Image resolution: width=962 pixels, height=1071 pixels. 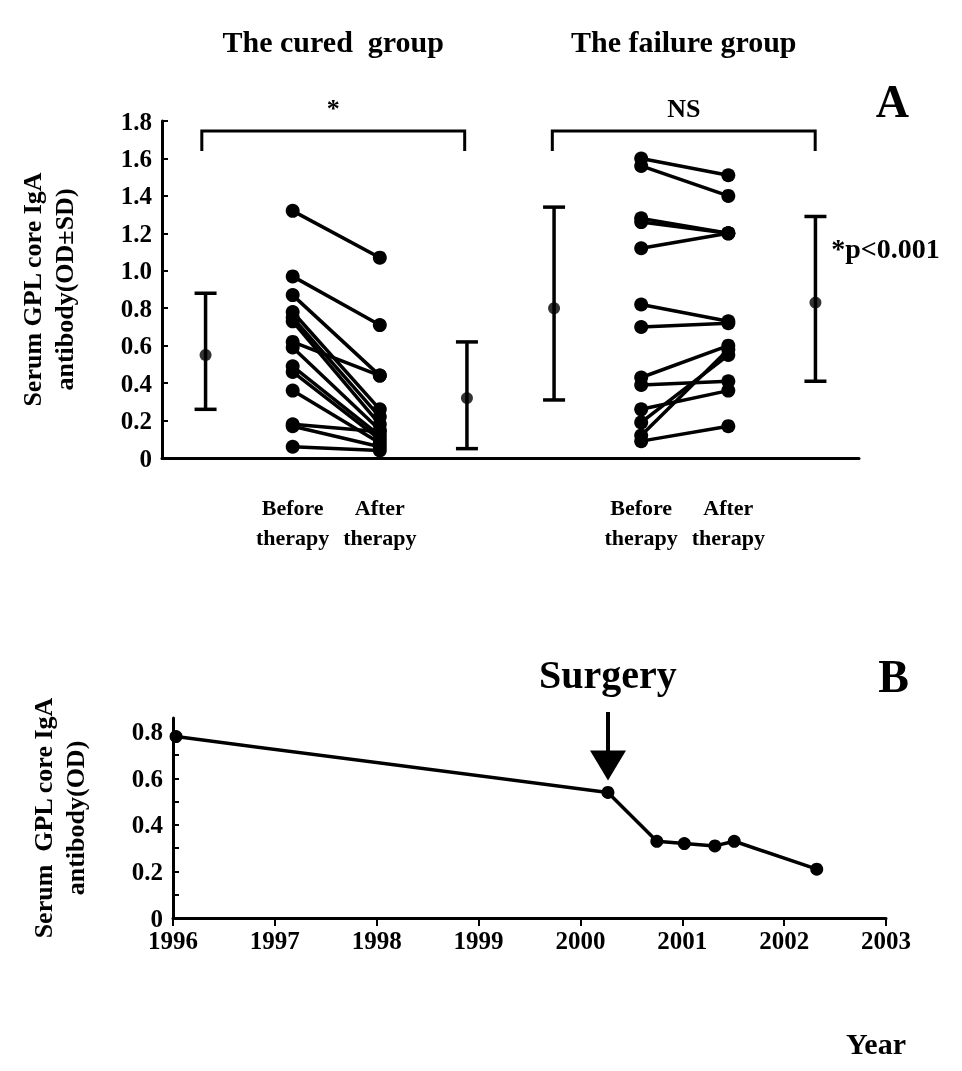 I want to click on y-tick-label: 1.6, so click(x=136, y=158).